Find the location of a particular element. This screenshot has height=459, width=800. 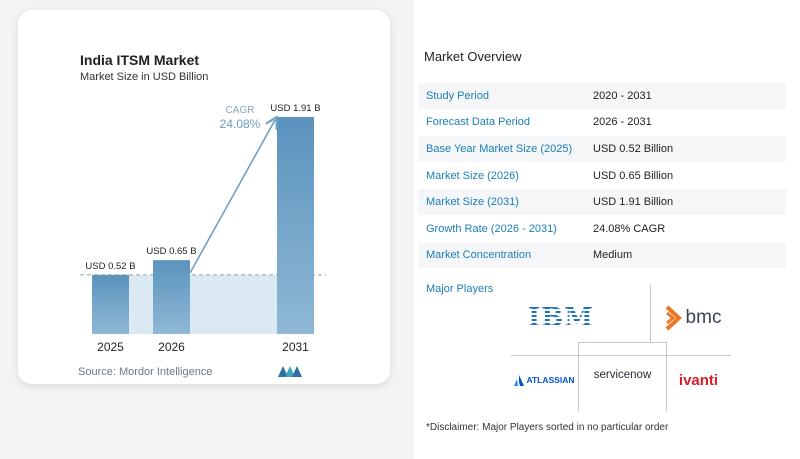

table-row: Market Size (2031) USD 1.91 Billion is located at coordinates (602, 202).